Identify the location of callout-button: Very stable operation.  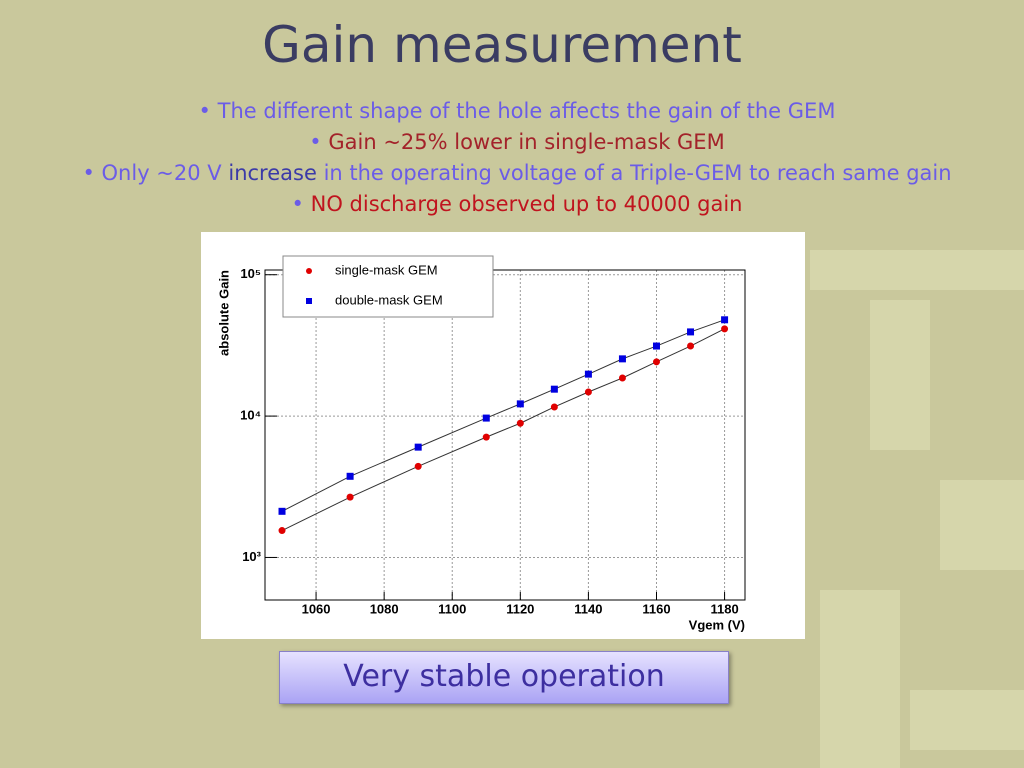
(504, 677).